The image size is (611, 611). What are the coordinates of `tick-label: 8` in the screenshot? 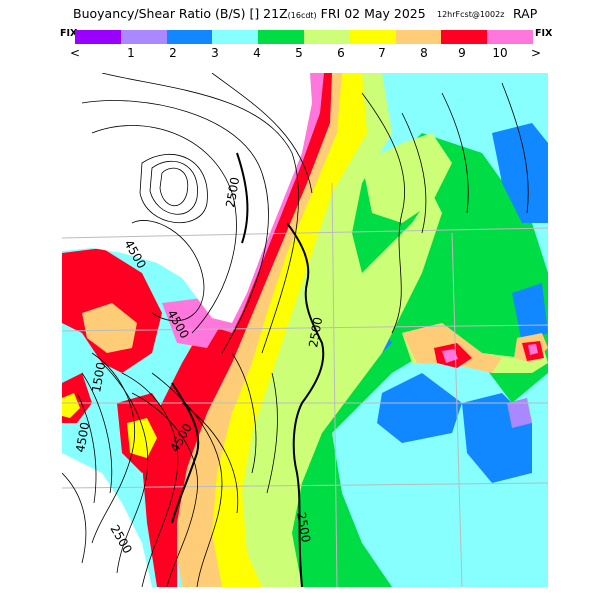 It's located at (424, 53).